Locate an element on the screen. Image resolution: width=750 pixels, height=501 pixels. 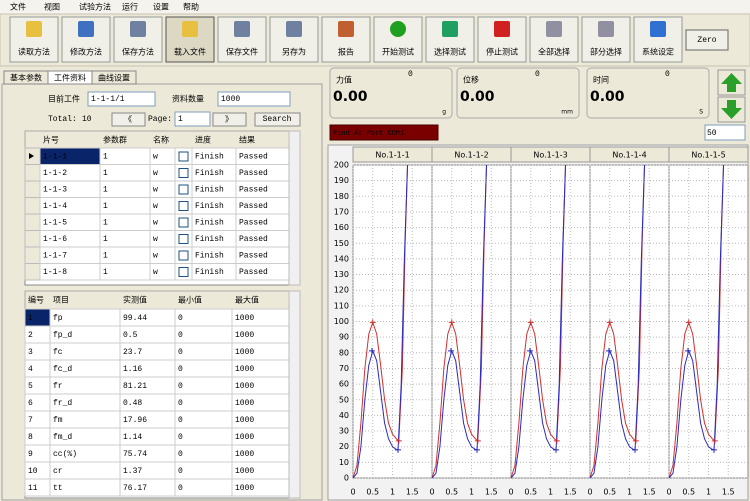
zero-label: Zero is located at coordinates (706, 40).